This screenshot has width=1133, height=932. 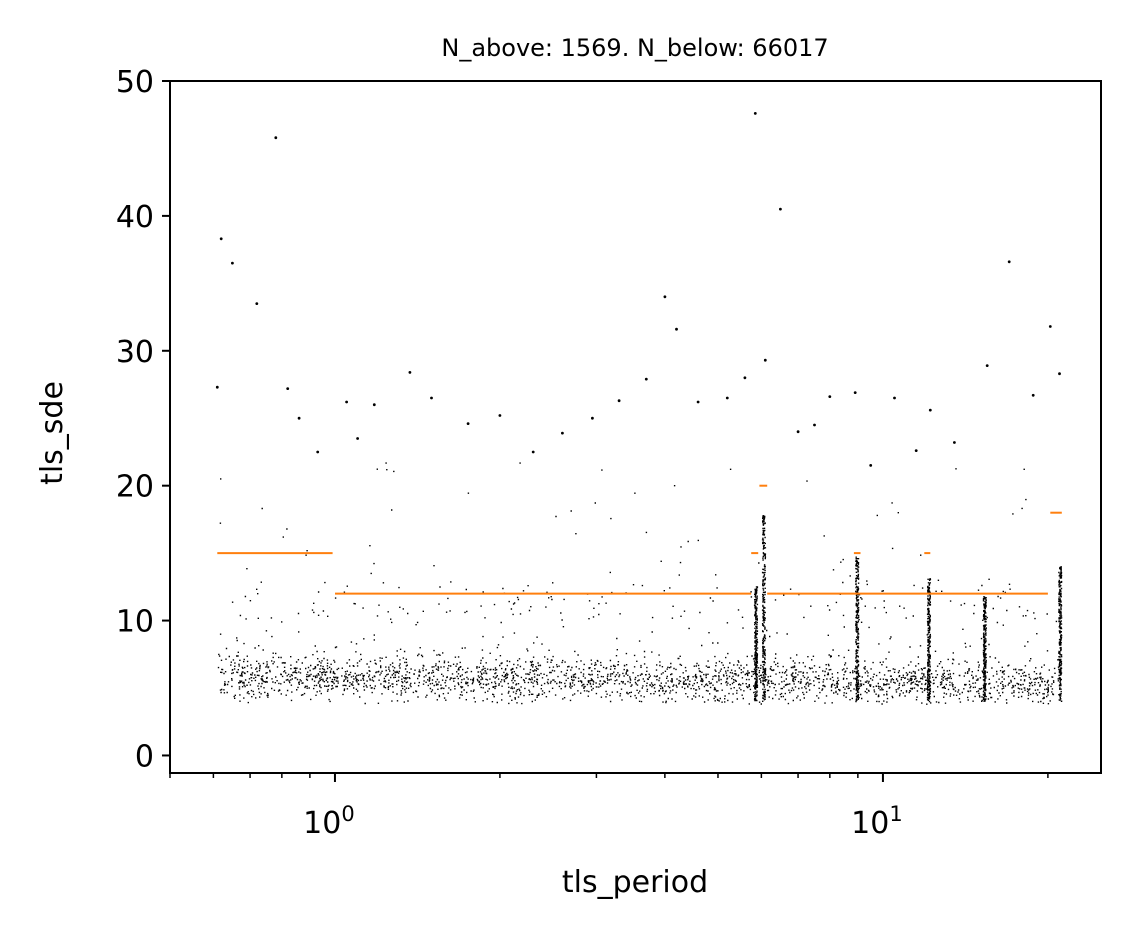 What do you see at coordinates (135, 82) in the screenshot?
I see `y-tick-label: 50` at bounding box center [135, 82].